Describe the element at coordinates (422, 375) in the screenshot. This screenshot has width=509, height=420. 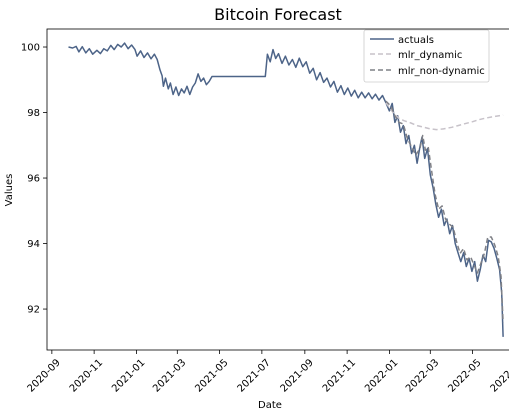
I see `x-tick-label: 2022-03` at that location.